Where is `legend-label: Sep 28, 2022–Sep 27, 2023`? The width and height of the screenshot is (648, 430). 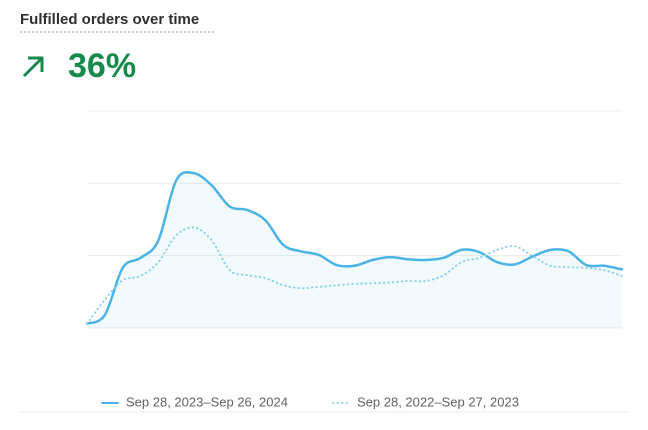
legend-label: Sep 28, 2022–Sep 27, 2023 is located at coordinates (438, 401).